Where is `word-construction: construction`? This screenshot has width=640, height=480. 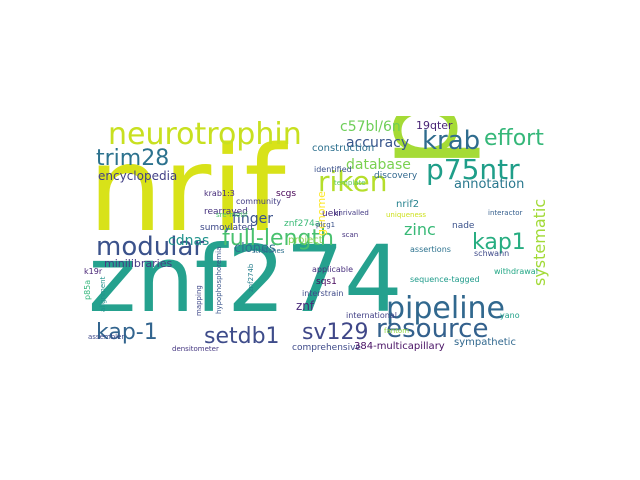
word-construction: construction is located at coordinates (343, 148).